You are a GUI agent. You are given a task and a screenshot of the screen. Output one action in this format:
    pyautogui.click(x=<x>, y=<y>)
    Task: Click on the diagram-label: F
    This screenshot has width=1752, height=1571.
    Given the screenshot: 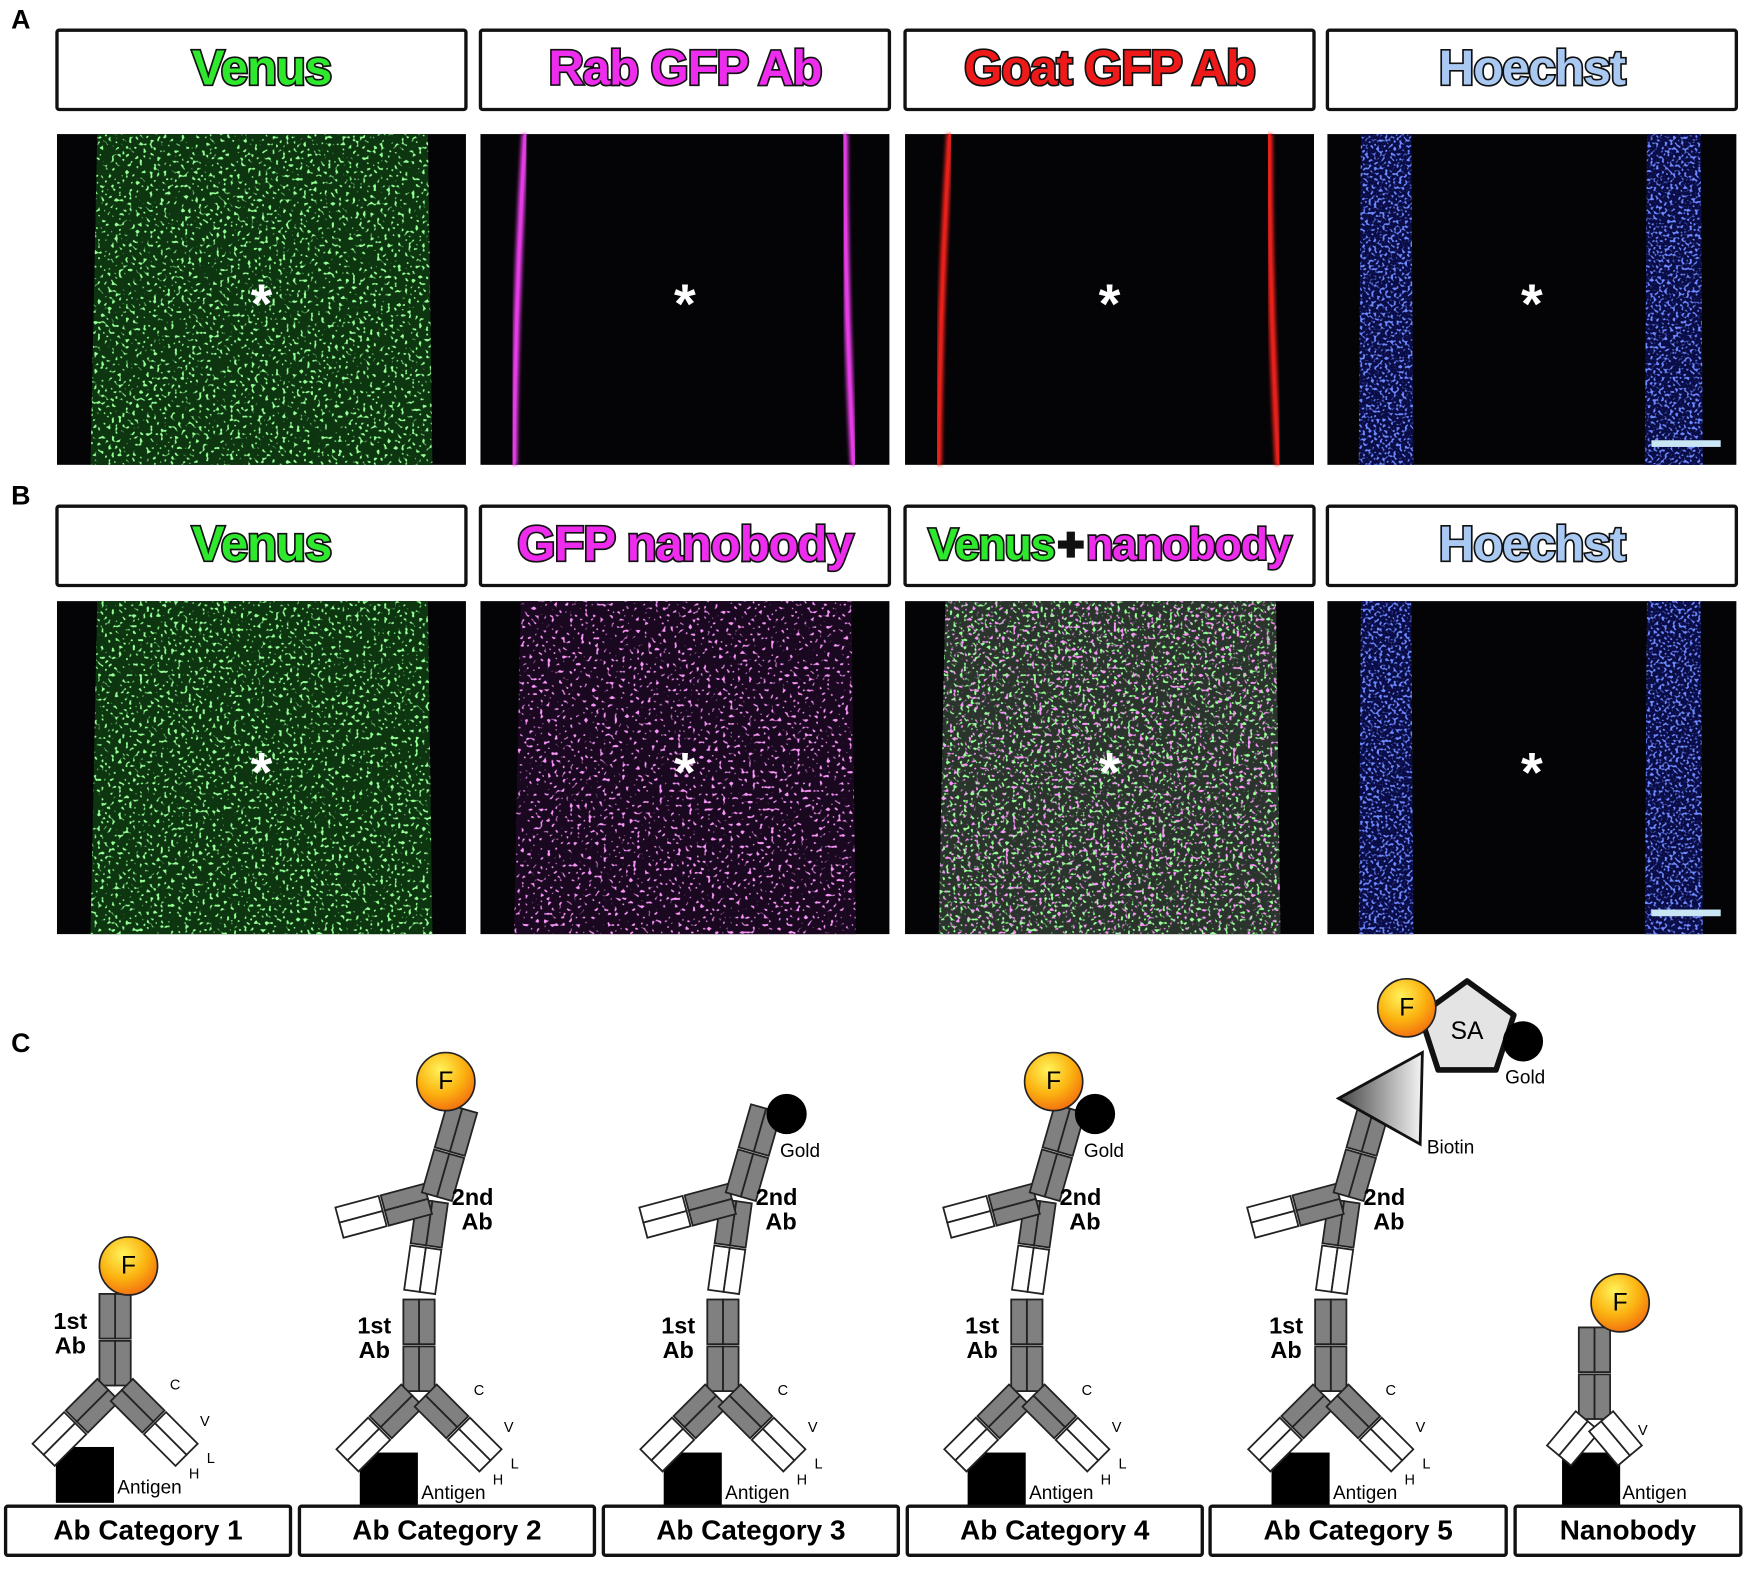 What is the action you would take?
    pyautogui.click(x=128, y=1266)
    